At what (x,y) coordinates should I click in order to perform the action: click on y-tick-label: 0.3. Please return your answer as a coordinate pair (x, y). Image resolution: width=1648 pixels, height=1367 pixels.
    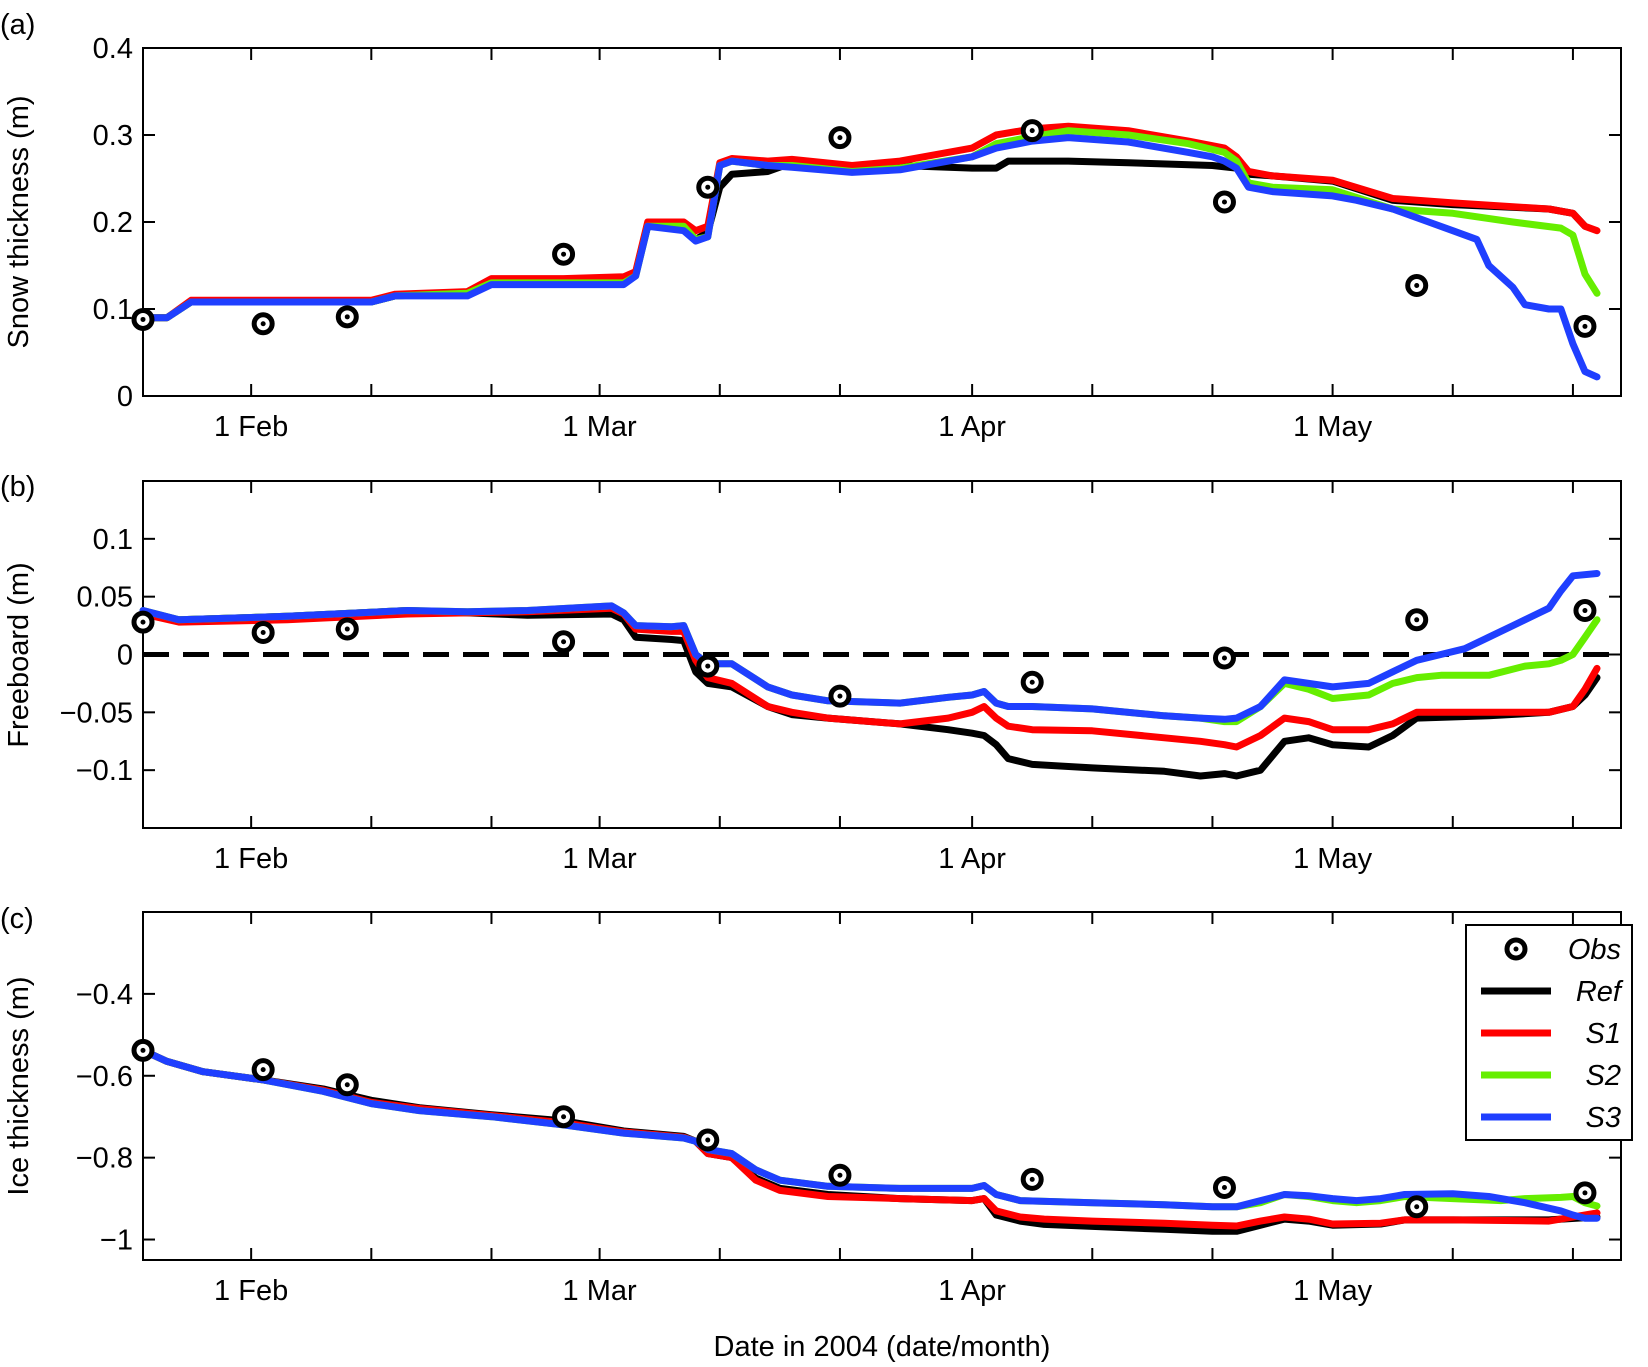
    Looking at the image, I should click on (113, 136).